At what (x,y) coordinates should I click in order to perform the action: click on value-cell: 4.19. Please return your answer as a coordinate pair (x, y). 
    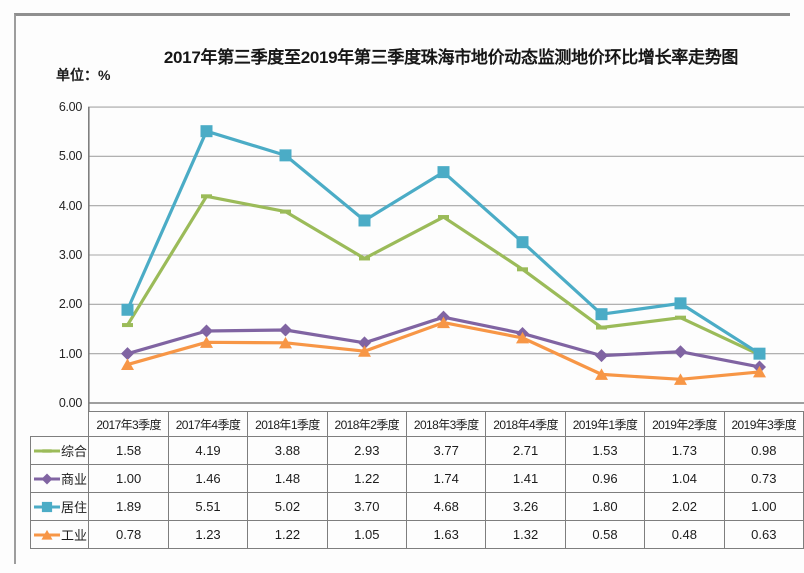
    Looking at the image, I should click on (208, 450).